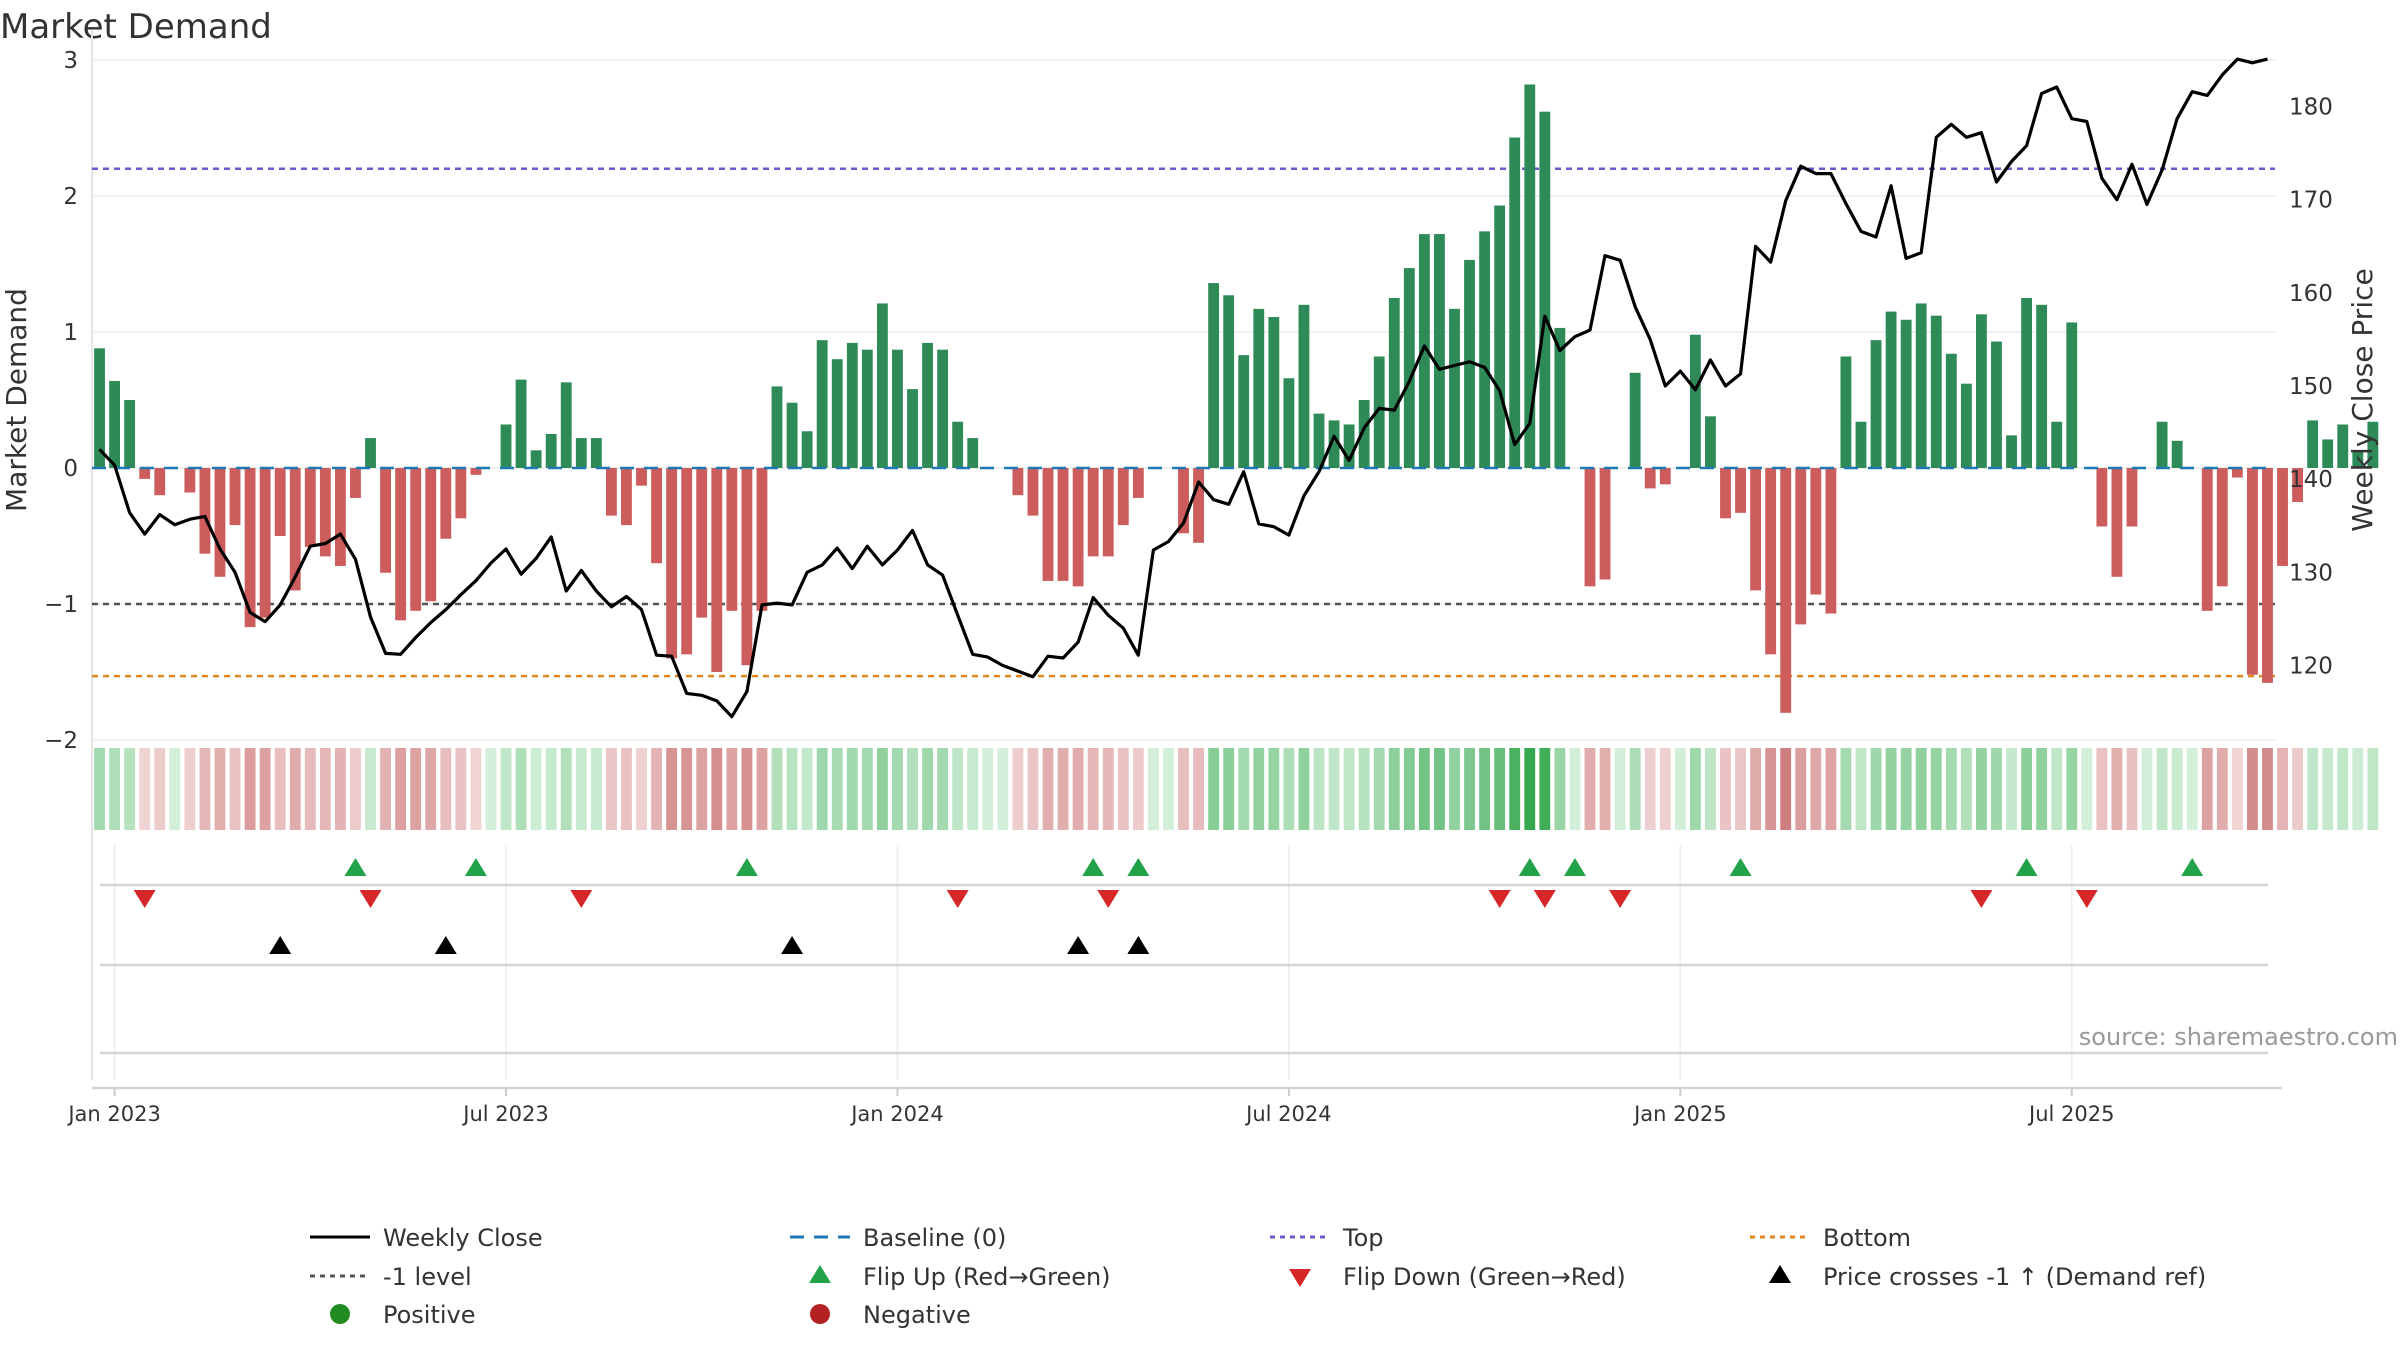  Describe the element at coordinates (917, 1315) in the screenshot. I see `legend-label: Negative` at that location.